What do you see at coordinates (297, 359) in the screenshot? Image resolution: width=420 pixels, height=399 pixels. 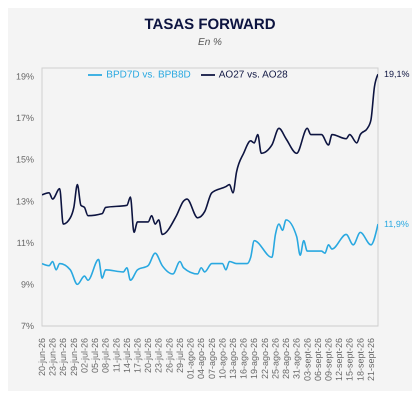 I see `x-tick-label: 31-ago-26` at bounding box center [297, 359].